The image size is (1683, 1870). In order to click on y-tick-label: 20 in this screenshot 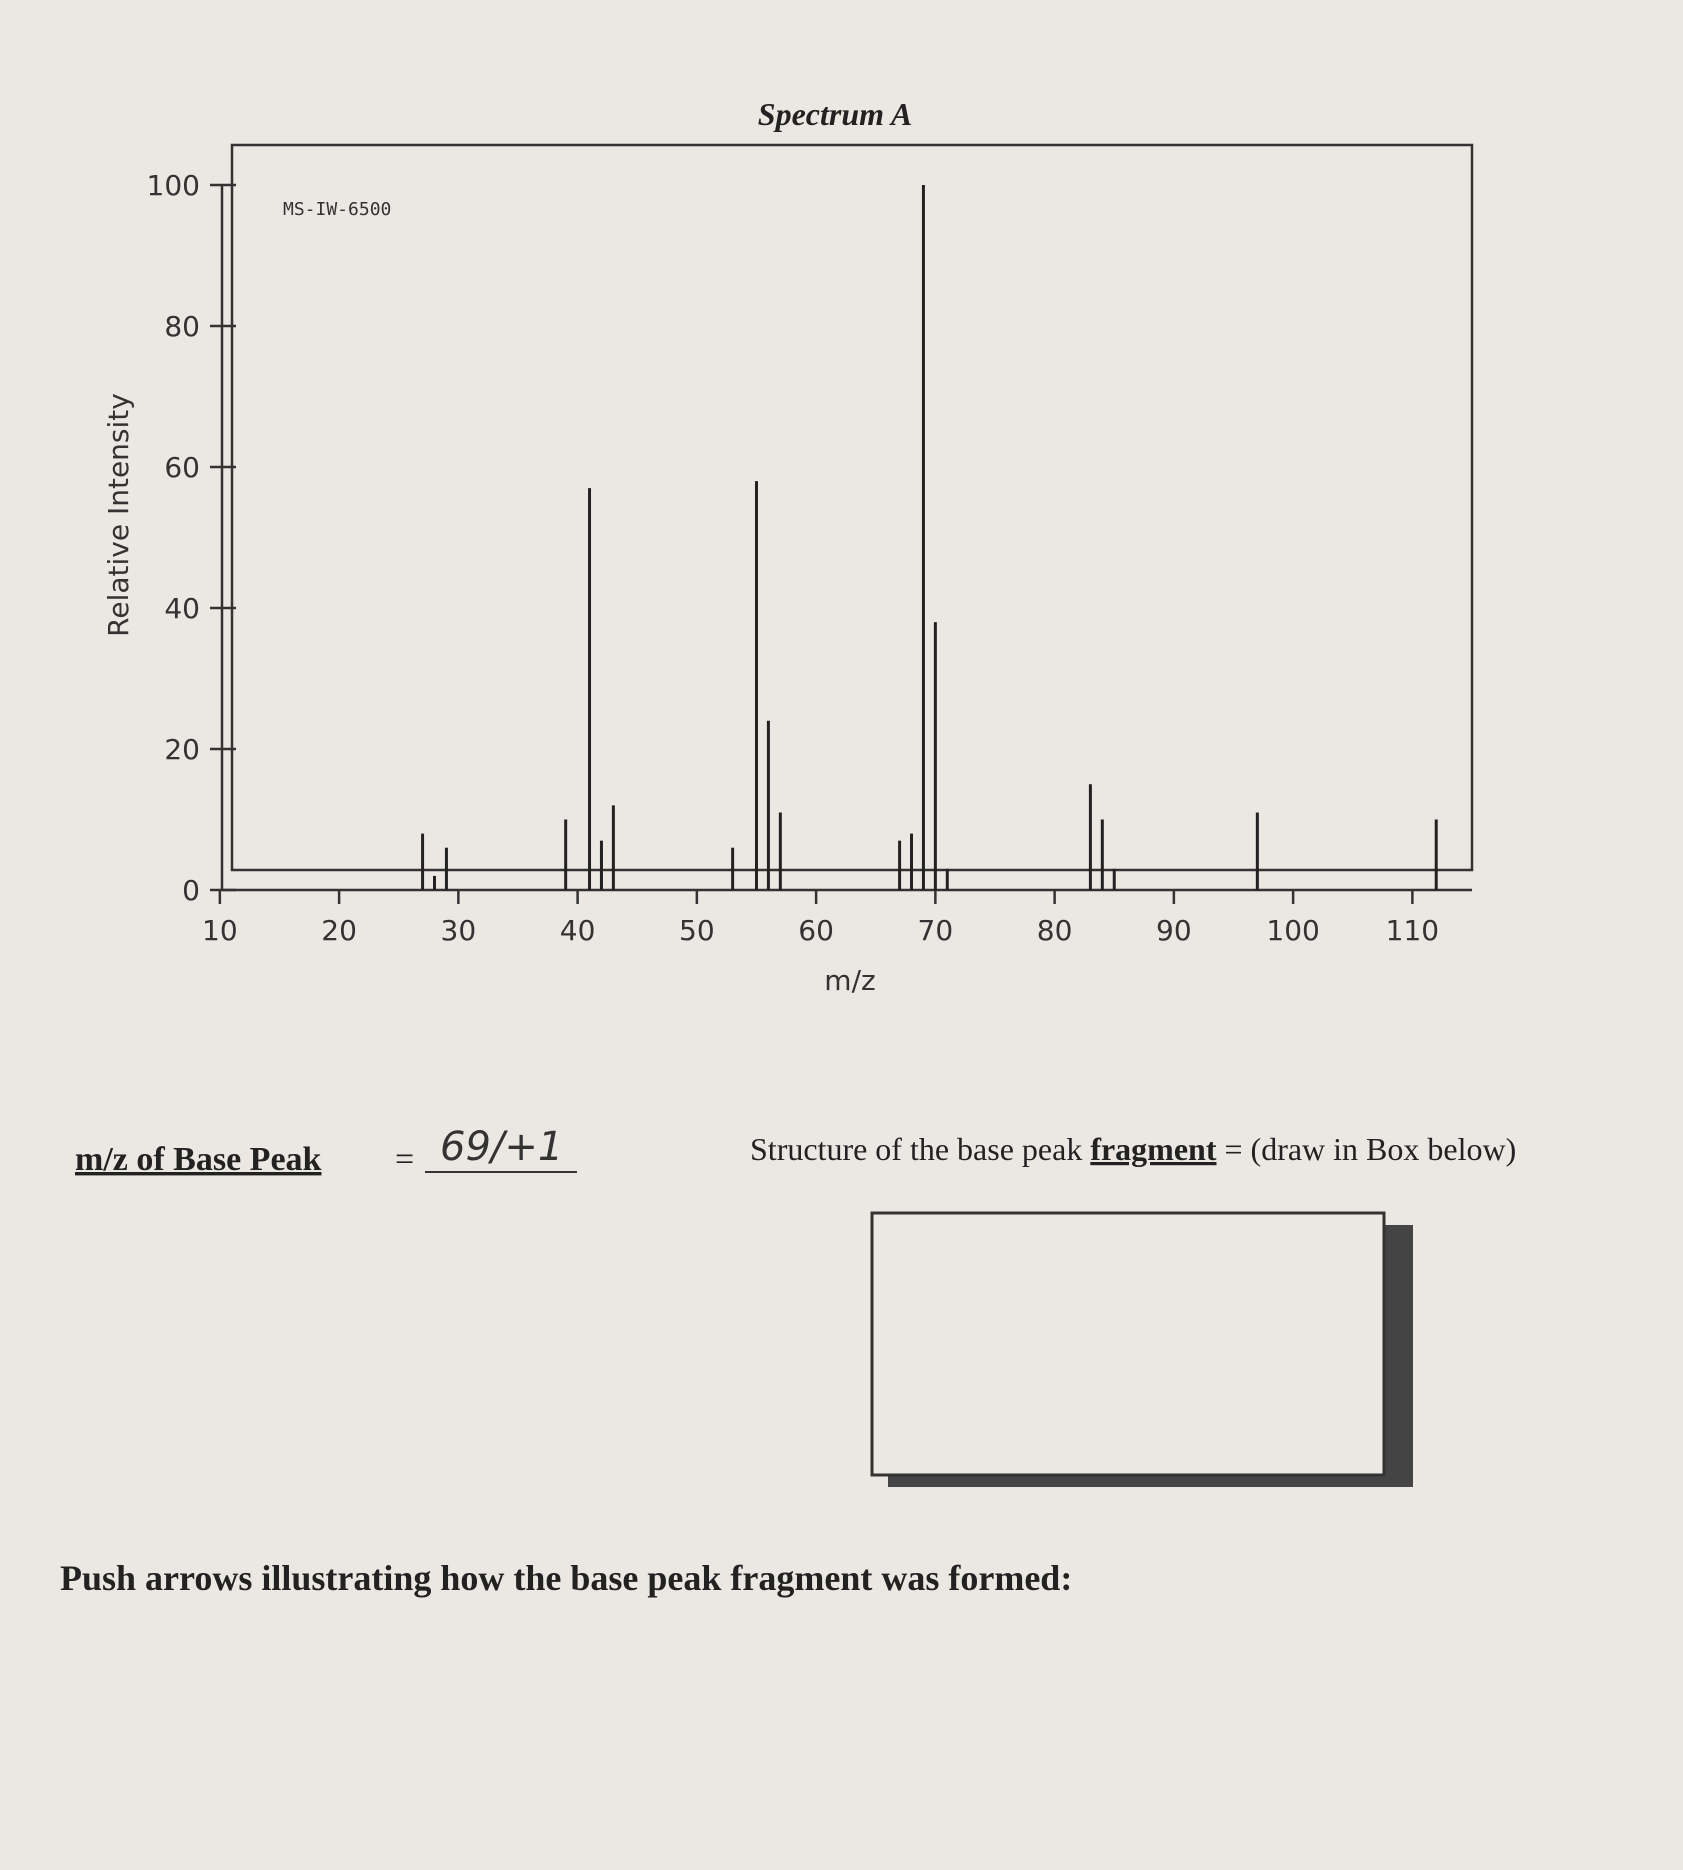, I will do `click(182, 749)`.